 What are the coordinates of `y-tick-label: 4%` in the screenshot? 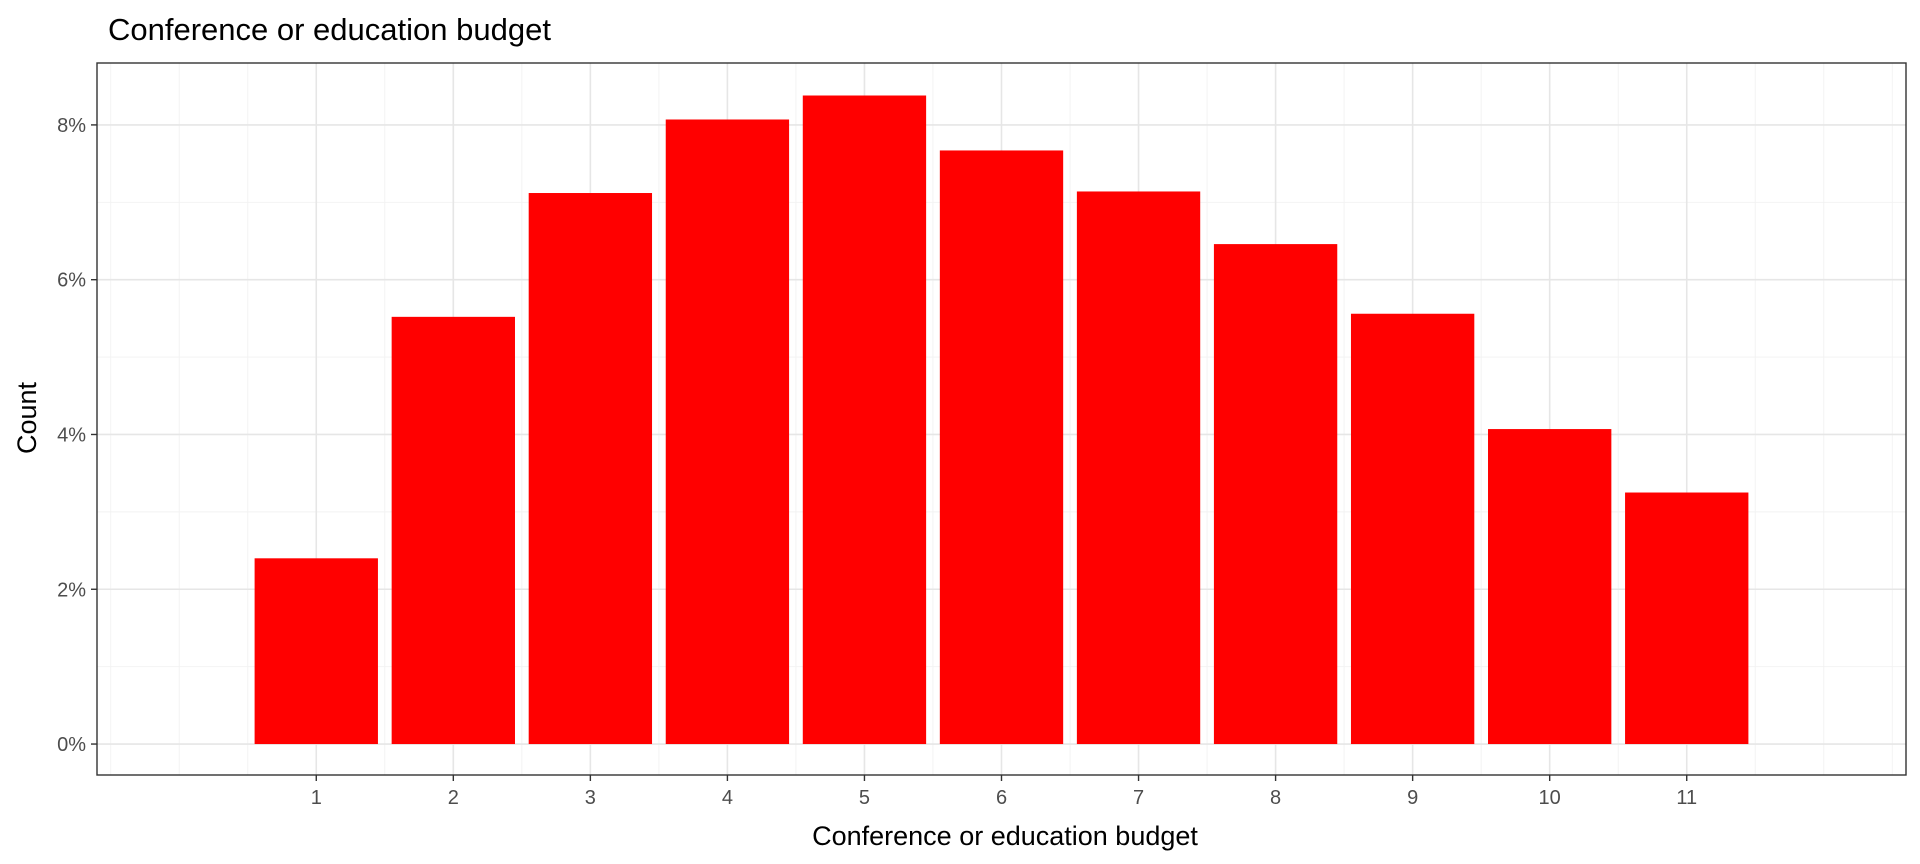 It's located at (71, 435).